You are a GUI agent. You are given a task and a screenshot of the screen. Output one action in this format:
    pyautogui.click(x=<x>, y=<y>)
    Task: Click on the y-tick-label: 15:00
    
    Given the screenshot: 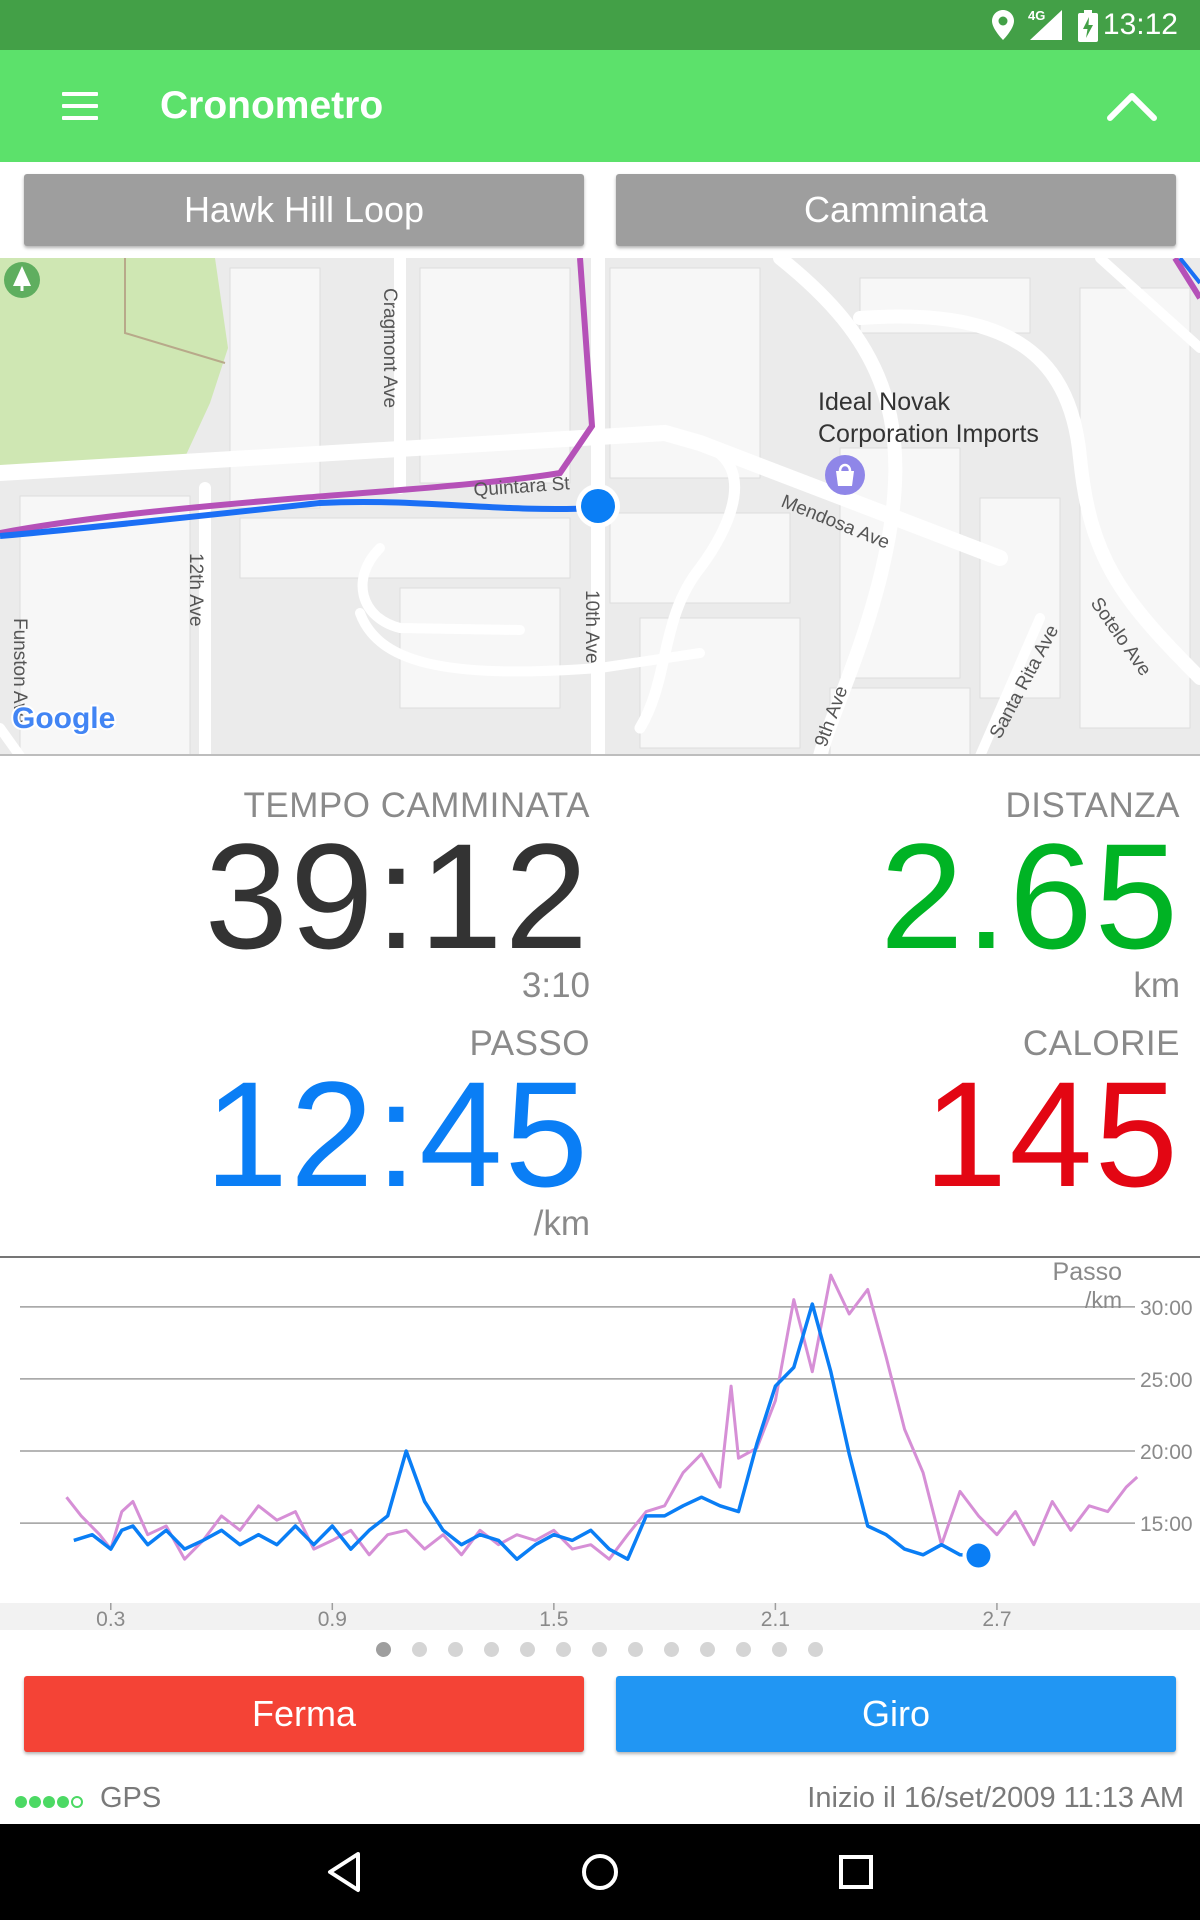 What is the action you would take?
    pyautogui.click(x=1166, y=1524)
    